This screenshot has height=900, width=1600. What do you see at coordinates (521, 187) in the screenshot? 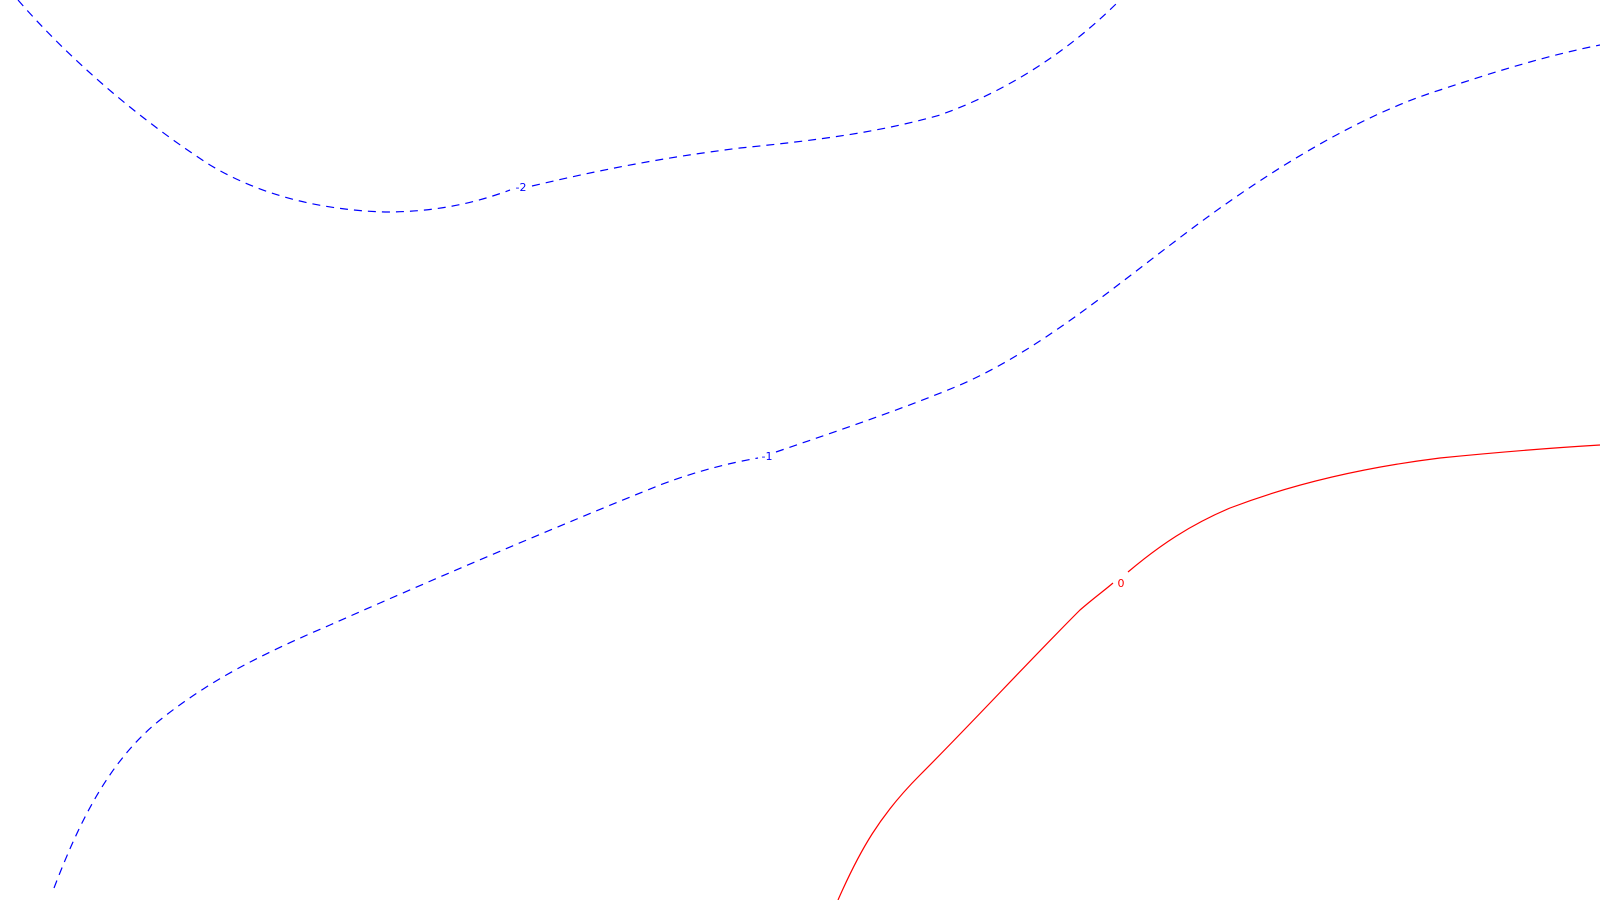
I see `contour-label-minus-2: -2` at bounding box center [521, 187].